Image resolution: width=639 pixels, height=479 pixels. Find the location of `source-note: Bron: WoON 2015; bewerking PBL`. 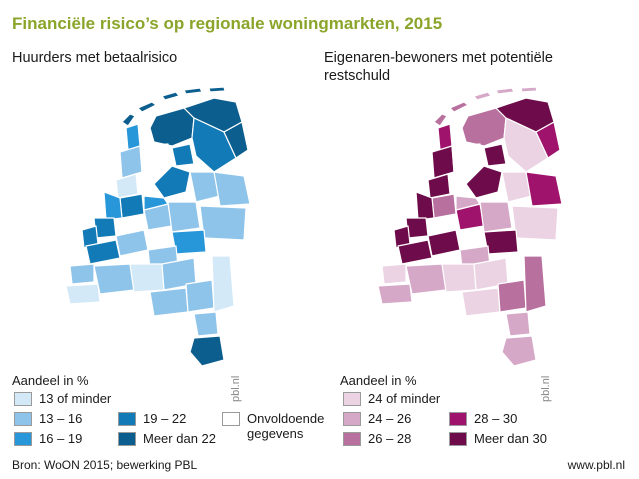

source-note: Bron: WoON 2015; bewerking PBL is located at coordinates (105, 465).